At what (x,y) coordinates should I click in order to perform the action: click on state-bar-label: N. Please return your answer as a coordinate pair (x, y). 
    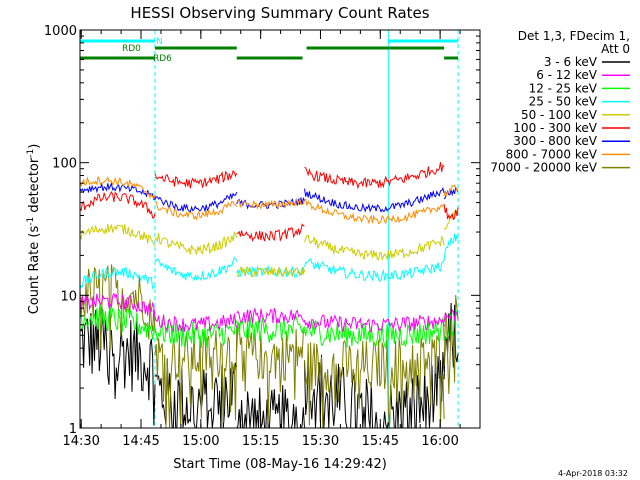
    Looking at the image, I should click on (159, 42).